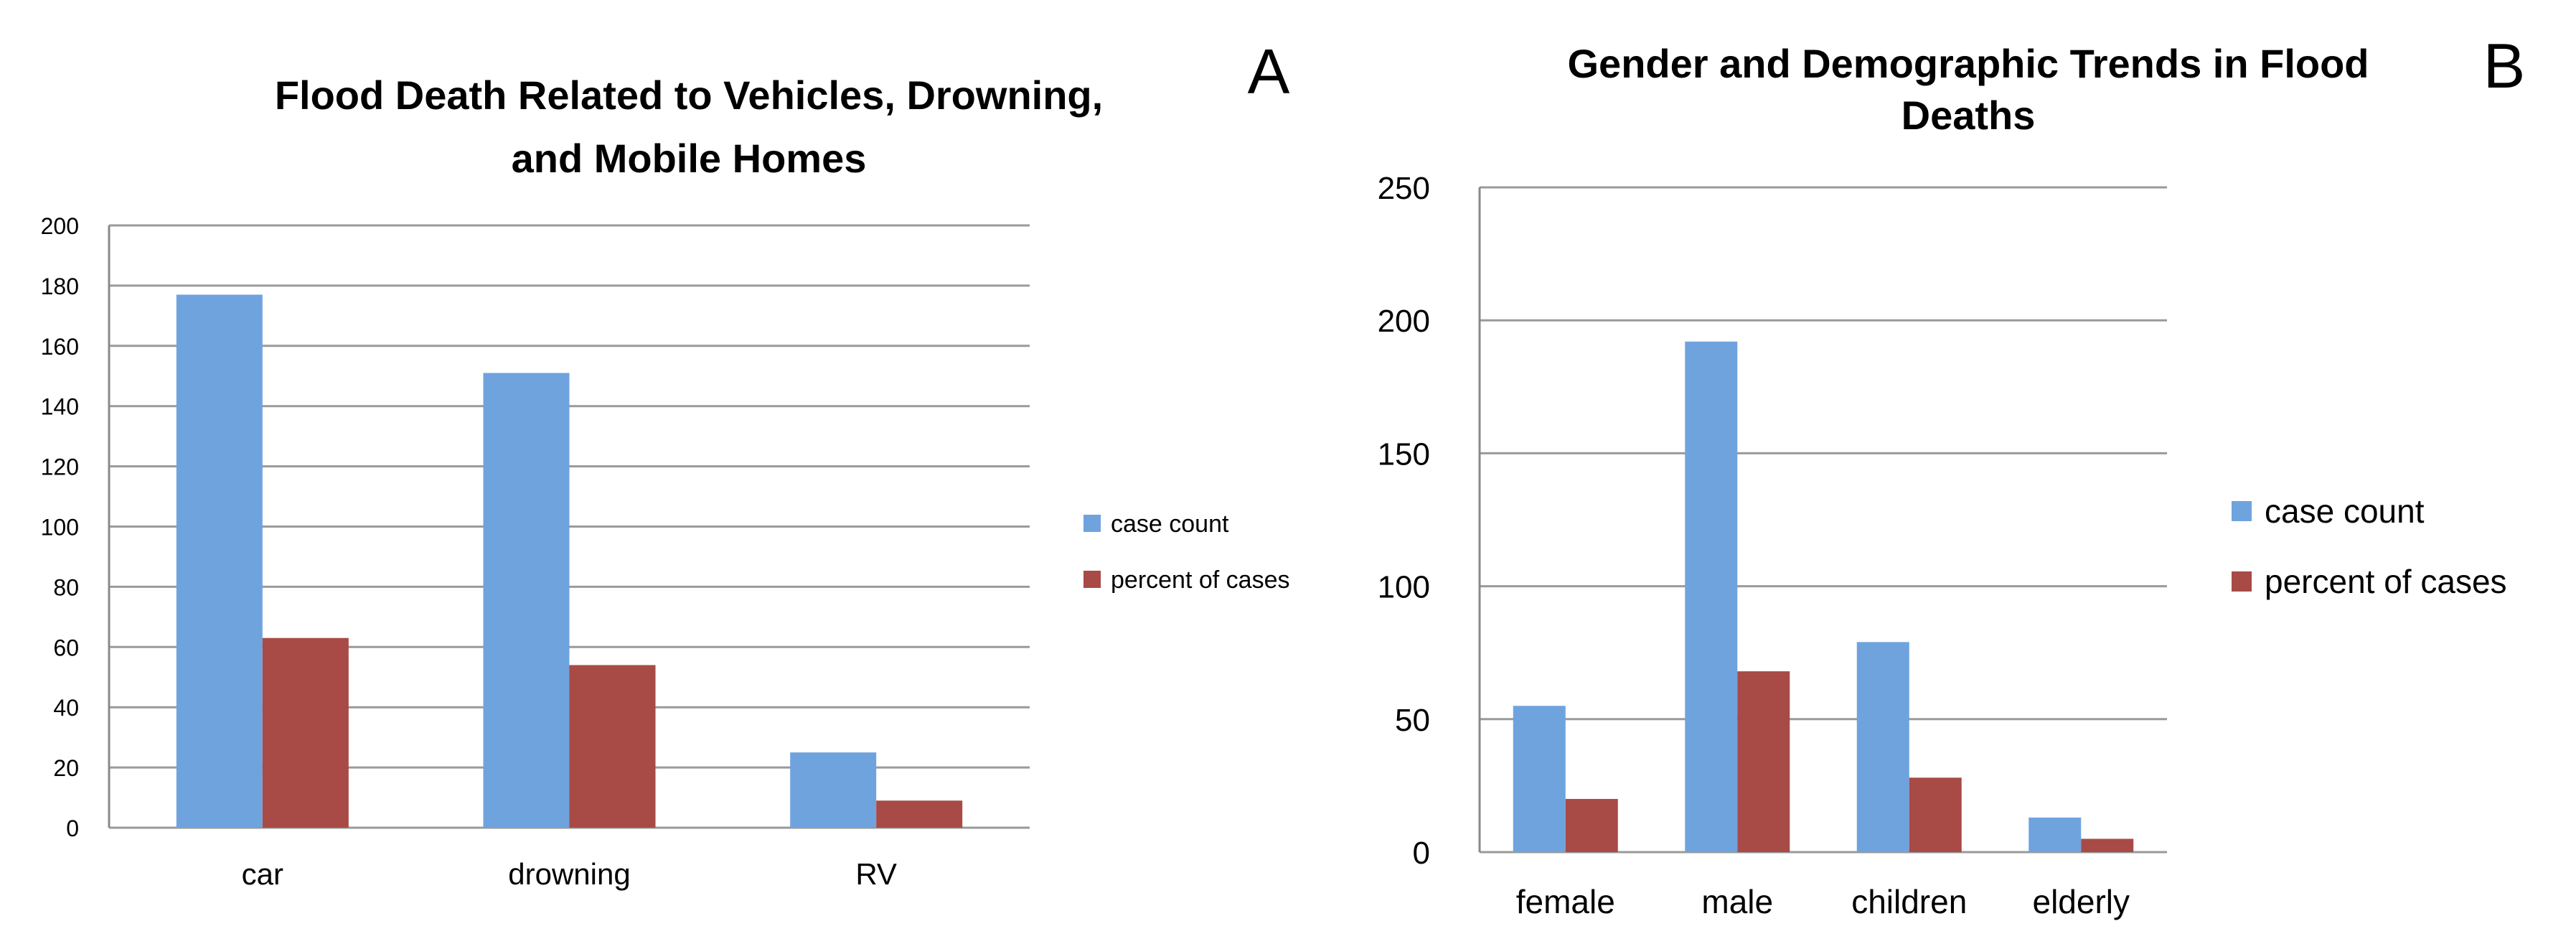 The width and height of the screenshot is (2576, 944). Describe the element at coordinates (612, 746) in the screenshot. I see `chart-a-bar-drowning-percent-of-cases` at that location.